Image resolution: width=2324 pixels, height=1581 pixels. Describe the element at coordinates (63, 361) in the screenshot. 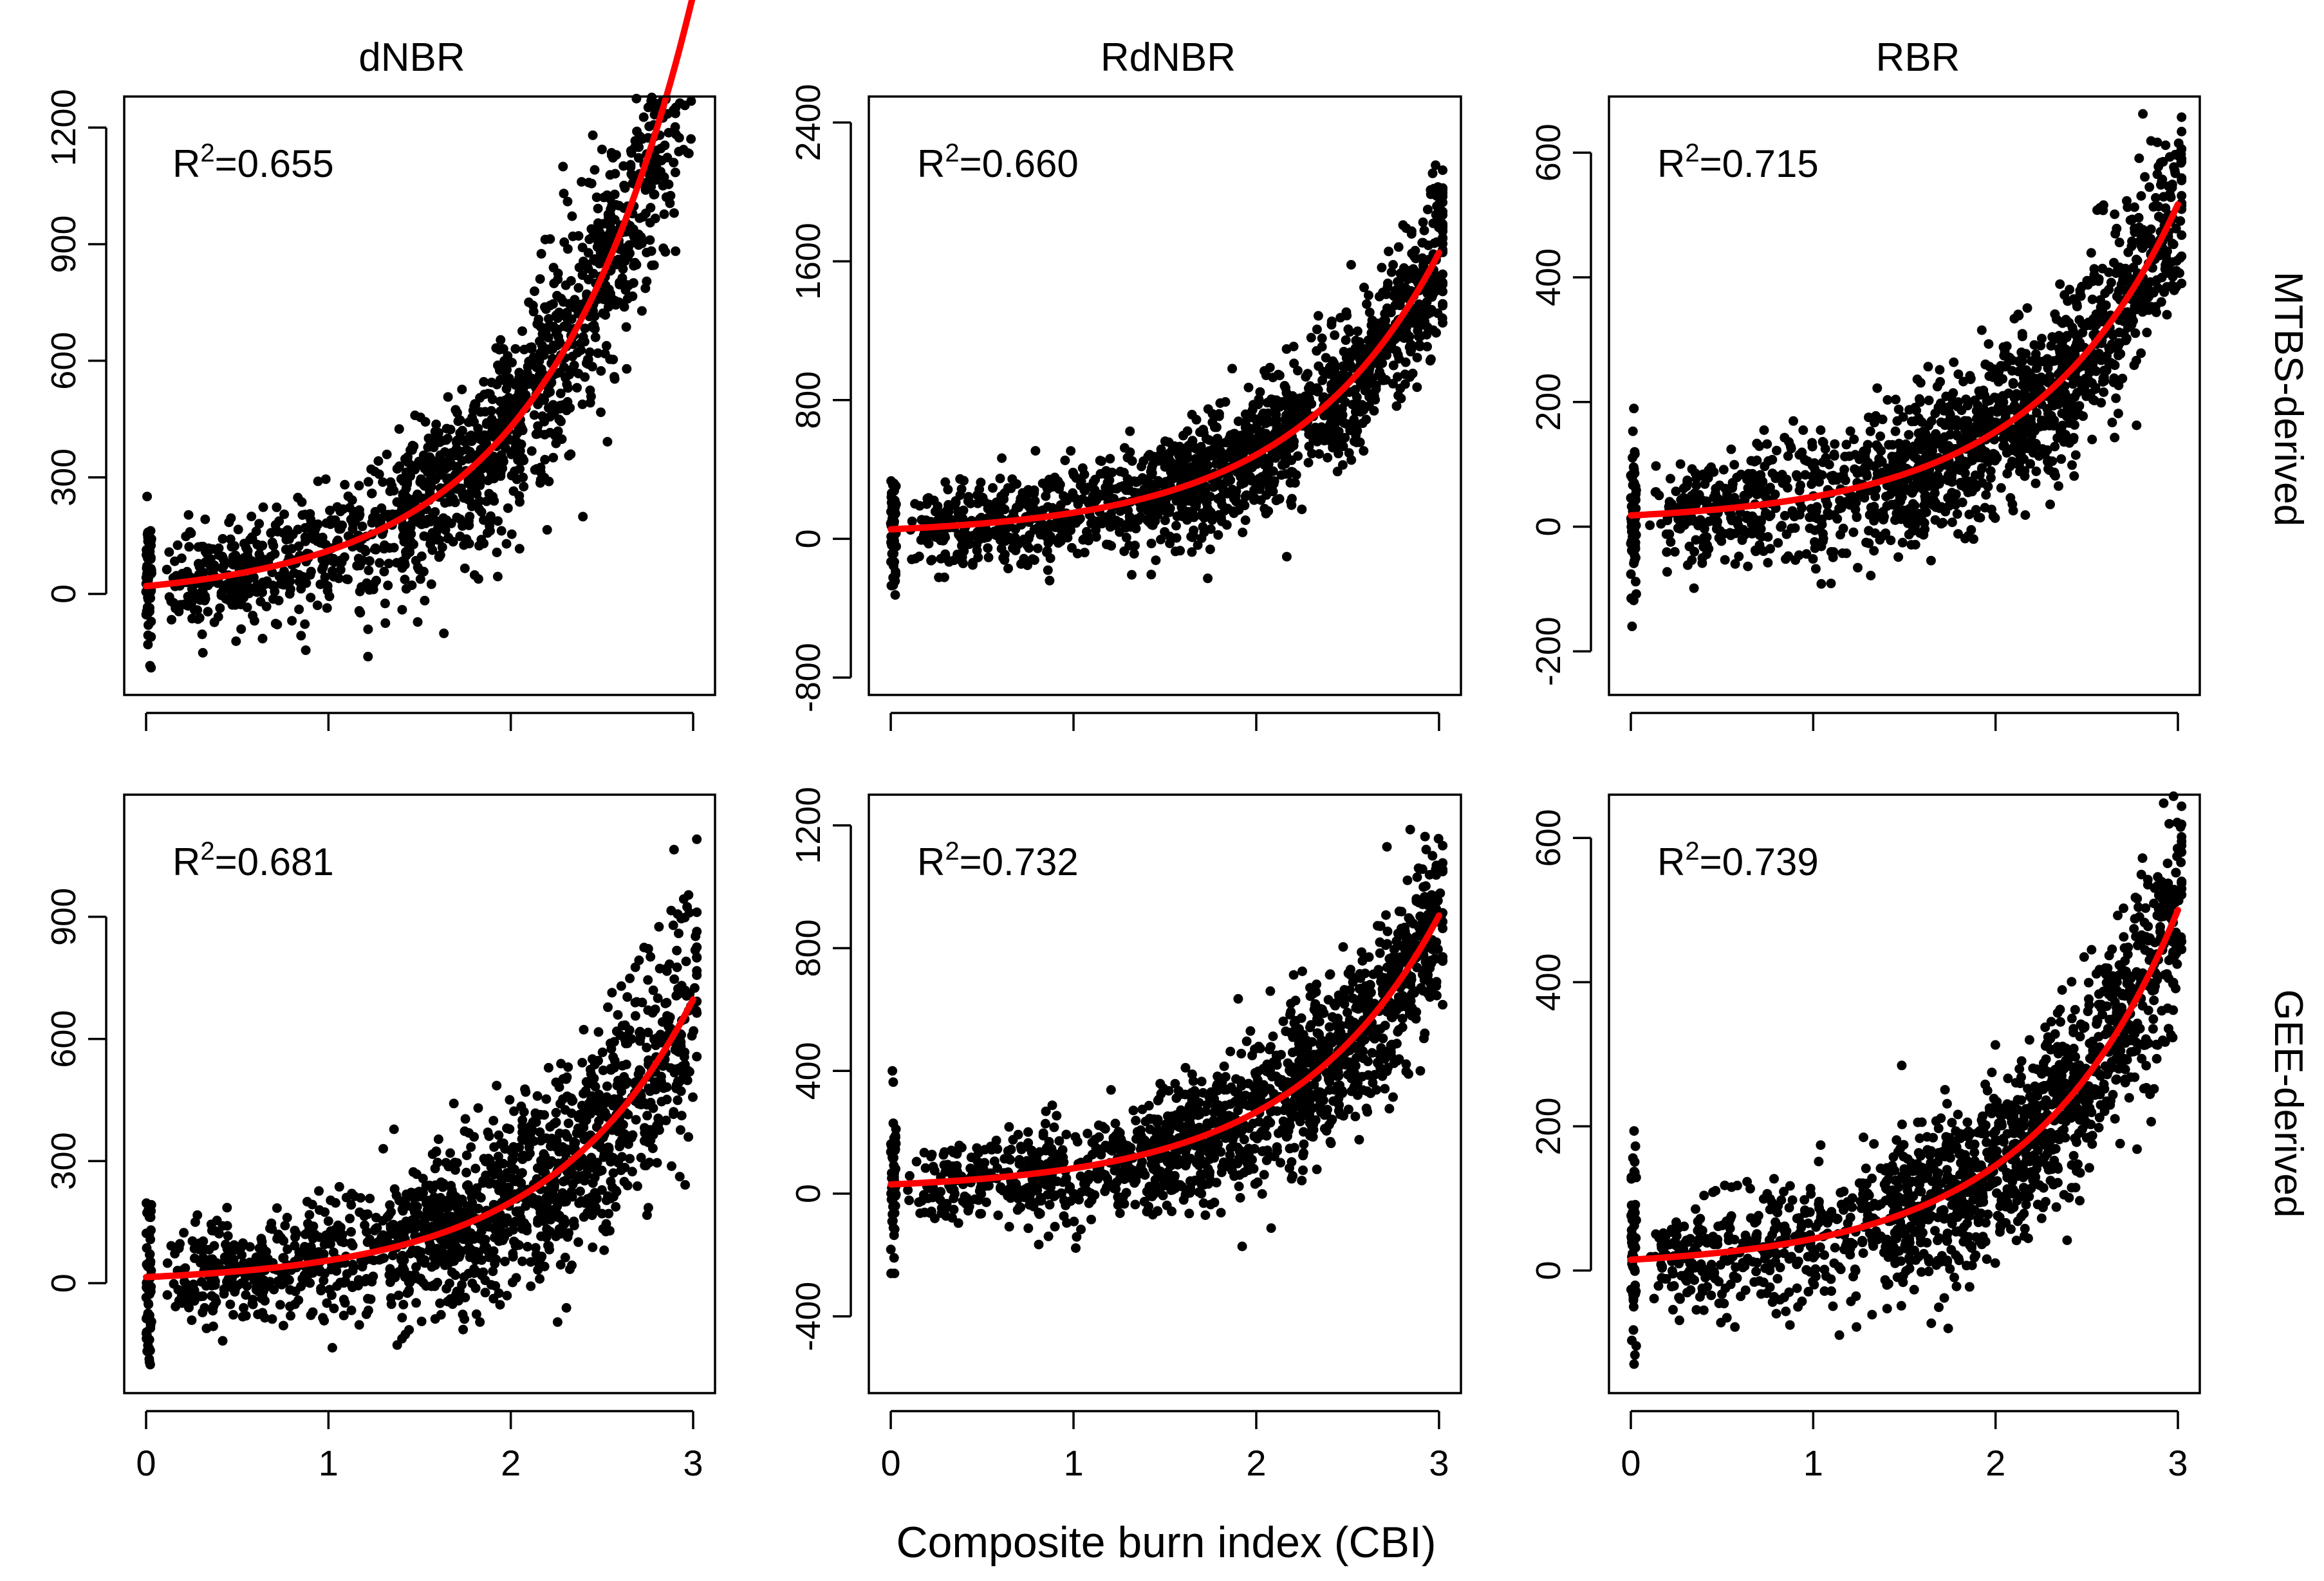

I see `y-tick-label: 600` at that location.